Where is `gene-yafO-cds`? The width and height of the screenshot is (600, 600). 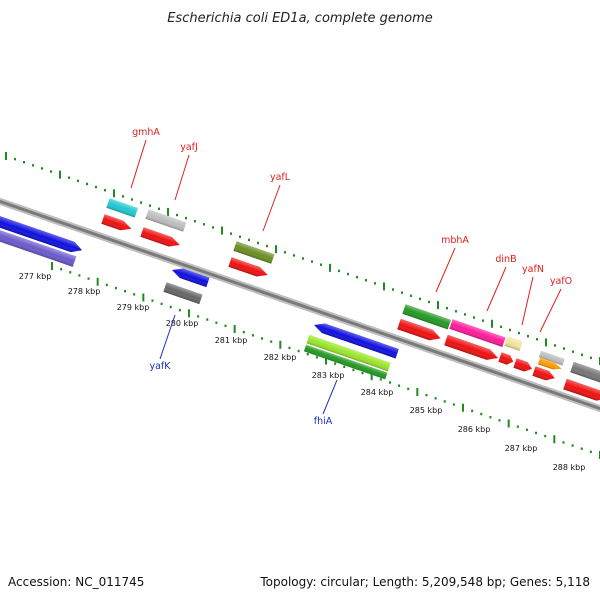
gene-yafO-cds is located at coordinates (549, 363).